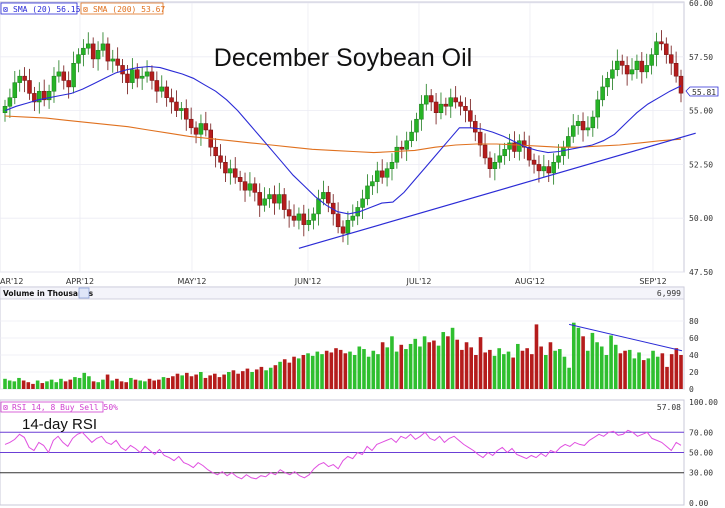 Image resolution: width=725 pixels, height=508 pixels. What do you see at coordinates (39, 8) in the screenshot?
I see `sma20-legend-box` at bounding box center [39, 8].